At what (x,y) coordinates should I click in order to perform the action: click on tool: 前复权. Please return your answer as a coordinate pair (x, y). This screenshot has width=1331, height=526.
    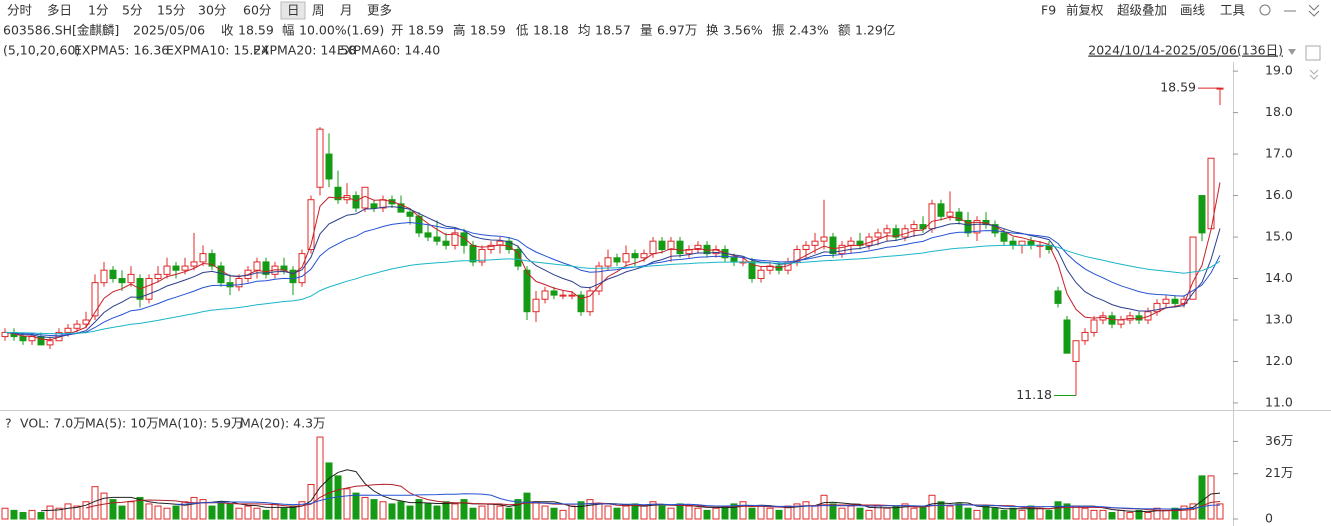
    Looking at the image, I should click on (1085, 10).